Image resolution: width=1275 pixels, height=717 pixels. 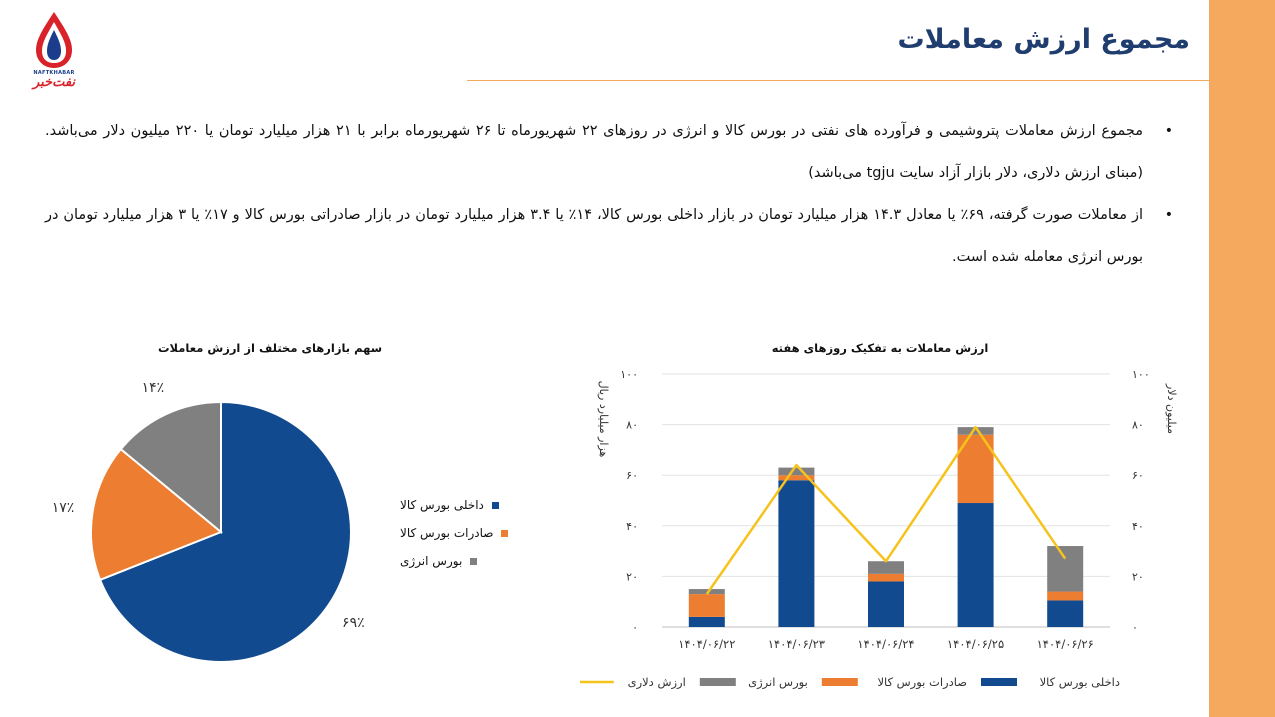 I want to click on y-tick-label: ۱۰۰, so click(x=629, y=374).